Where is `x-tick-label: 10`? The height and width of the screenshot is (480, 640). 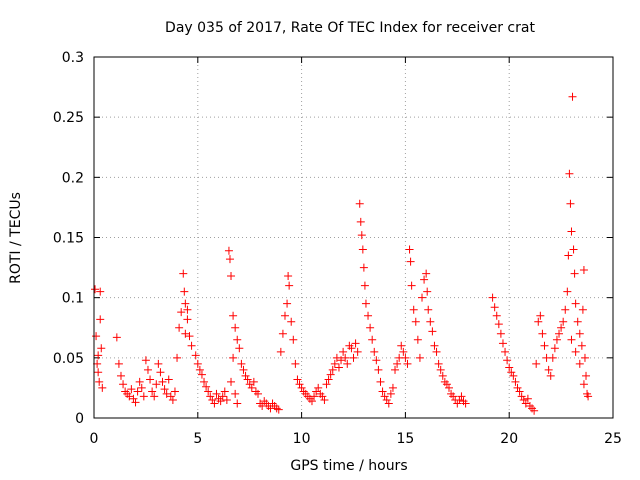
x-tick-label: 10 is located at coordinates (302, 439).